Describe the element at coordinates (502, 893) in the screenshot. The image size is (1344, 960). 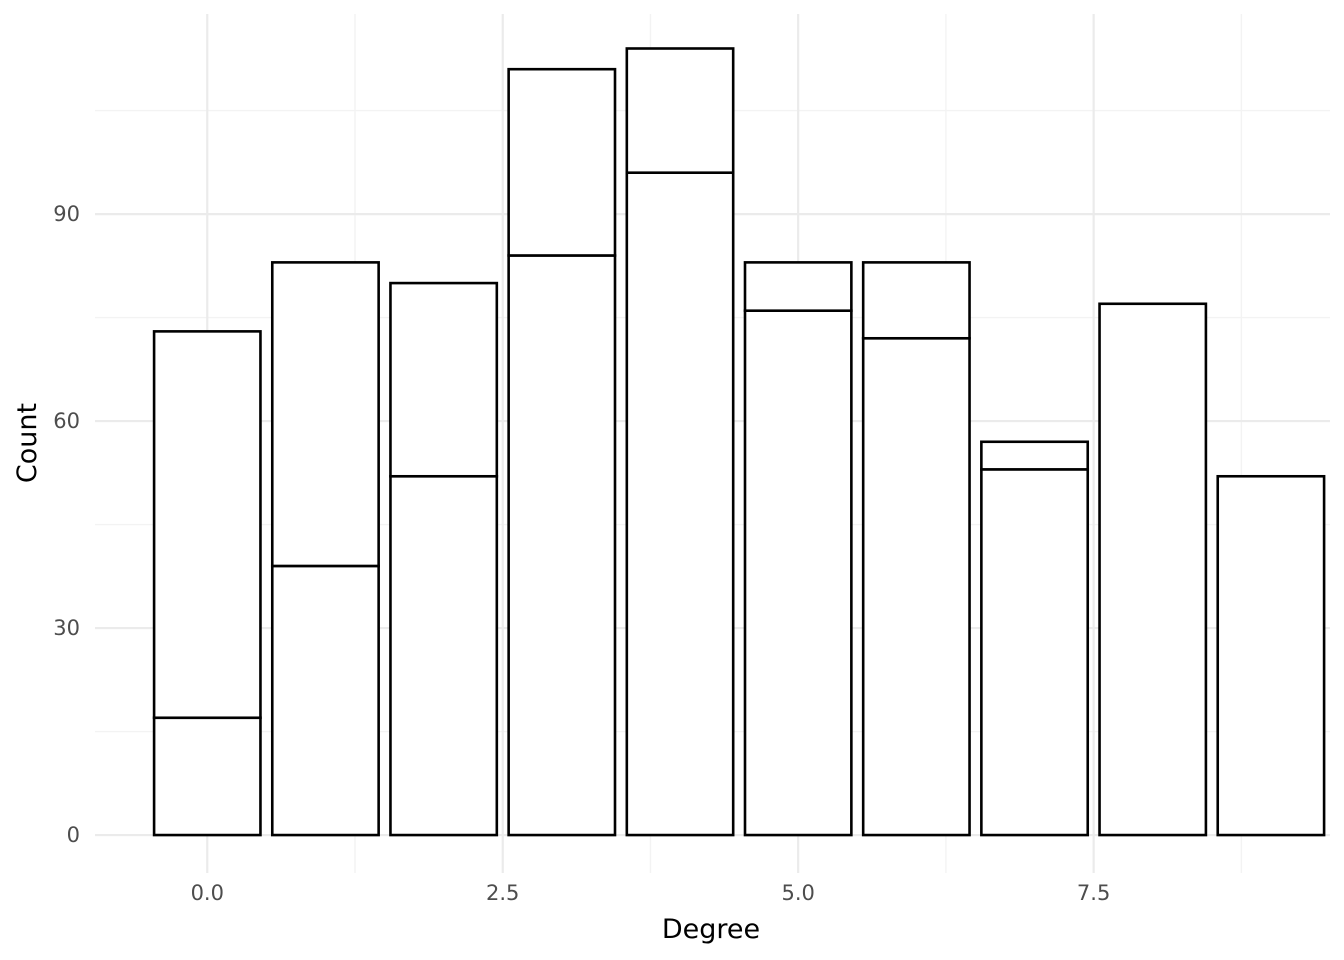
I see `x-tick-label: 2.5` at that location.